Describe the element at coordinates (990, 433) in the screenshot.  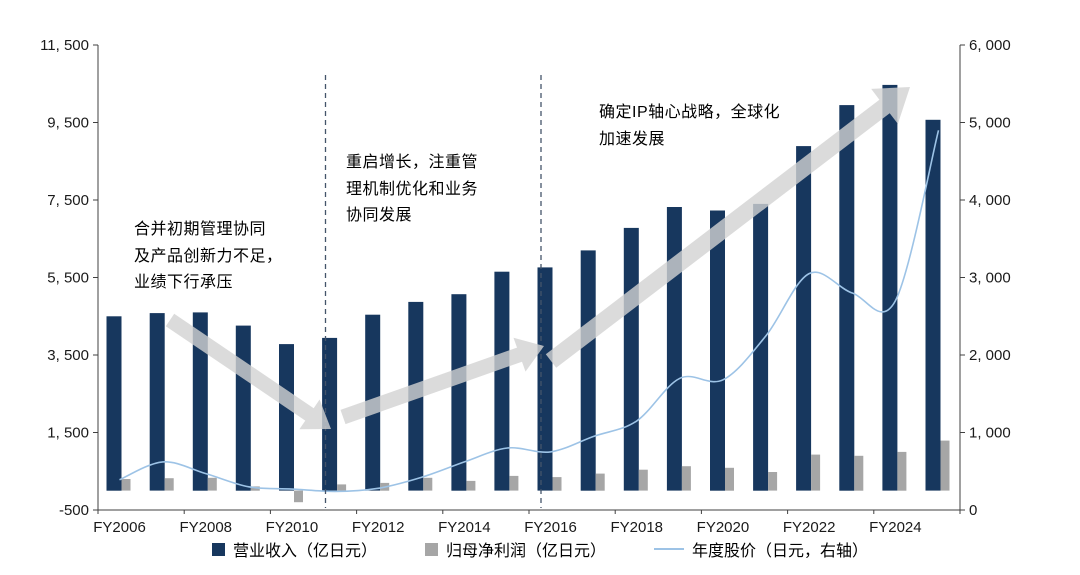
I see `right-axis-label: 1, 000` at that location.